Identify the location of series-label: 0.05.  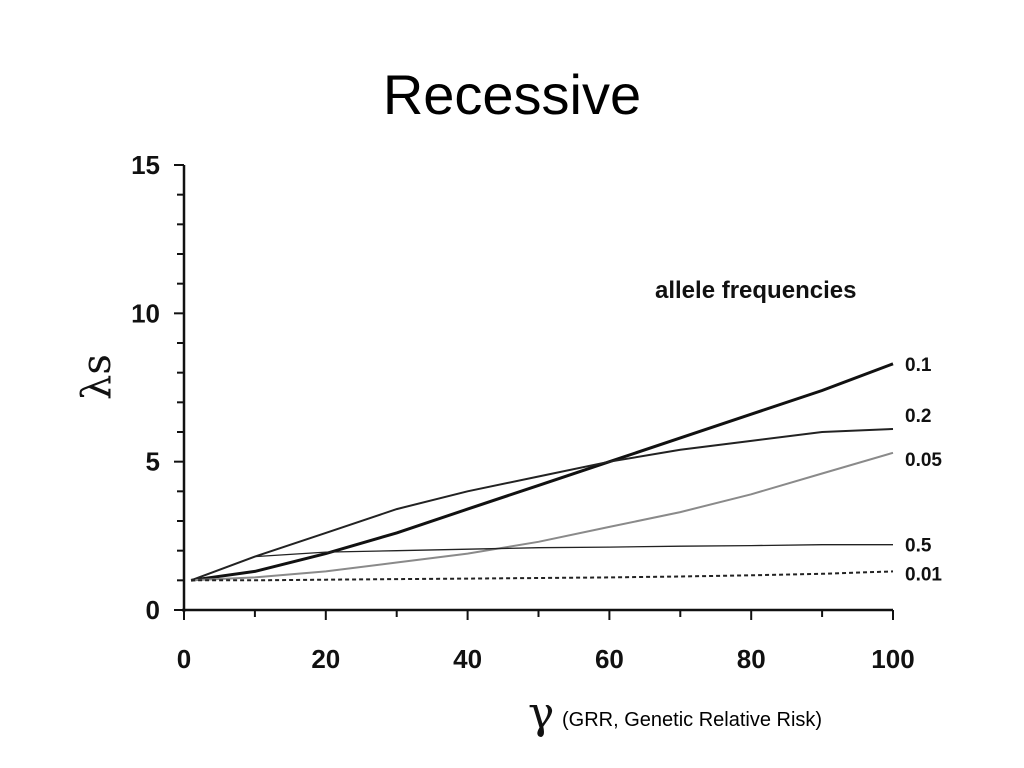
(923, 460).